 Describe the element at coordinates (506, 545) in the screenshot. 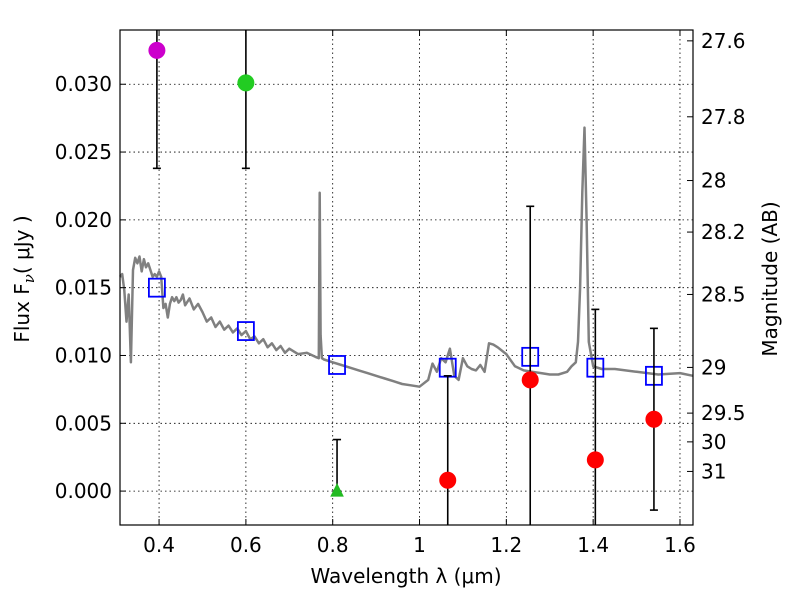

I see `x-tick-label: 1.2` at that location.